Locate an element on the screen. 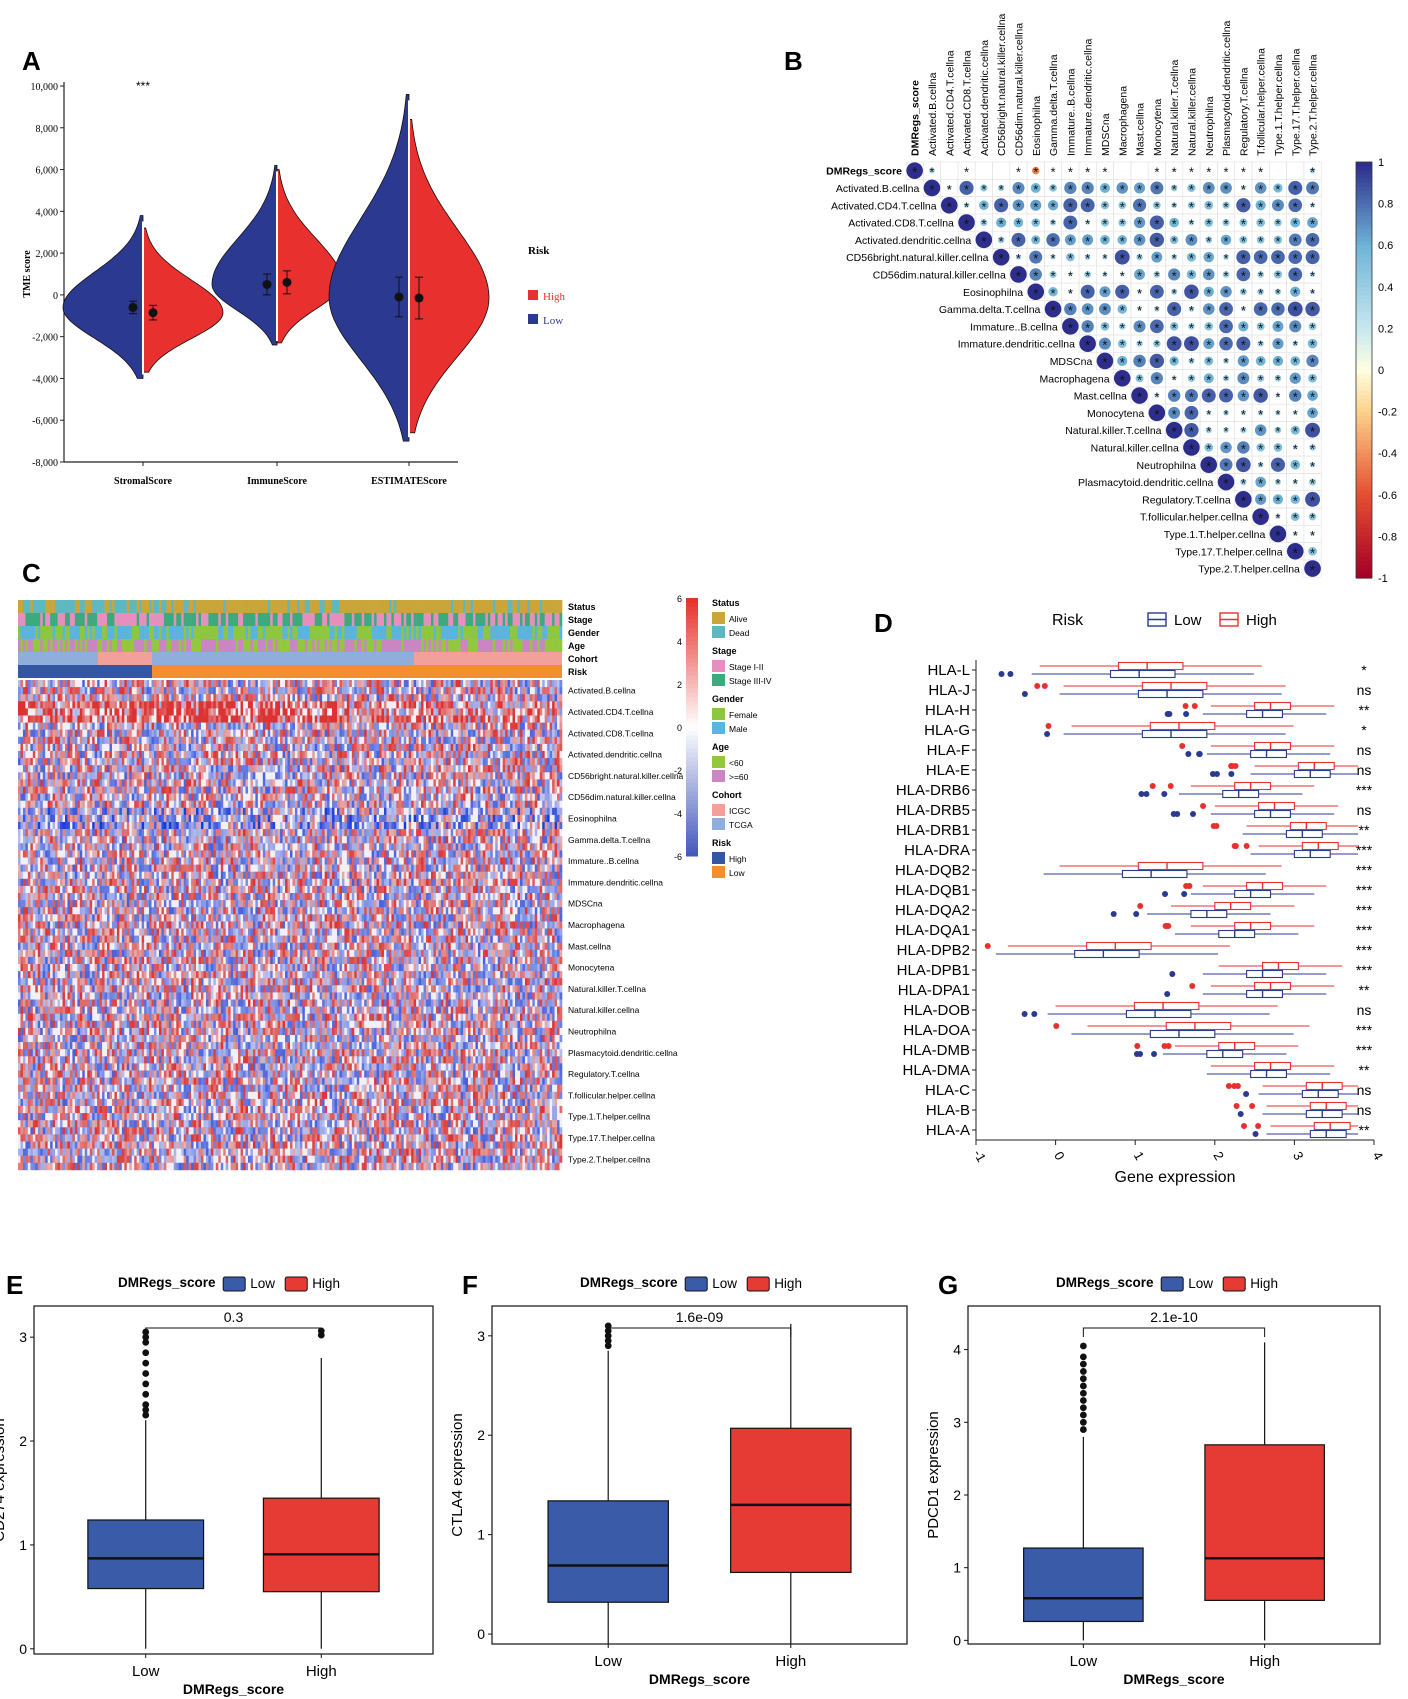 The height and width of the screenshot is (1699, 1408). a-ytick-label: 4,000 is located at coordinates (47, 212).